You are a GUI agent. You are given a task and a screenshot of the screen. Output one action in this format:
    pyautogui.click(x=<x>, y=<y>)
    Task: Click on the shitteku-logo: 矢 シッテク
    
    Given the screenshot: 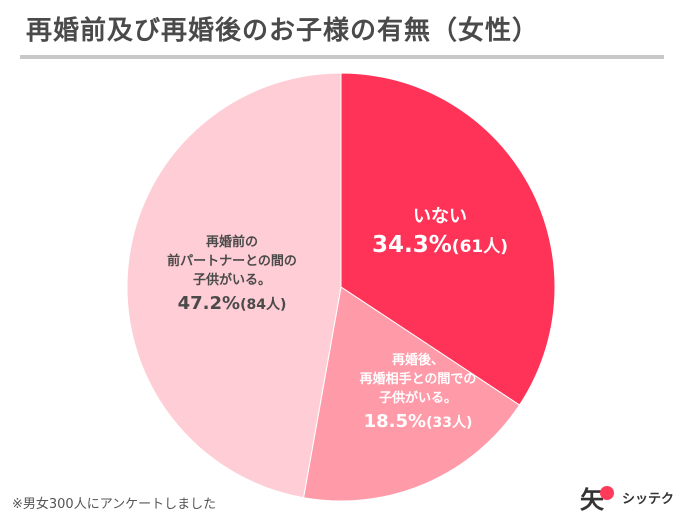 What is the action you would take?
    pyautogui.click(x=628, y=497)
    